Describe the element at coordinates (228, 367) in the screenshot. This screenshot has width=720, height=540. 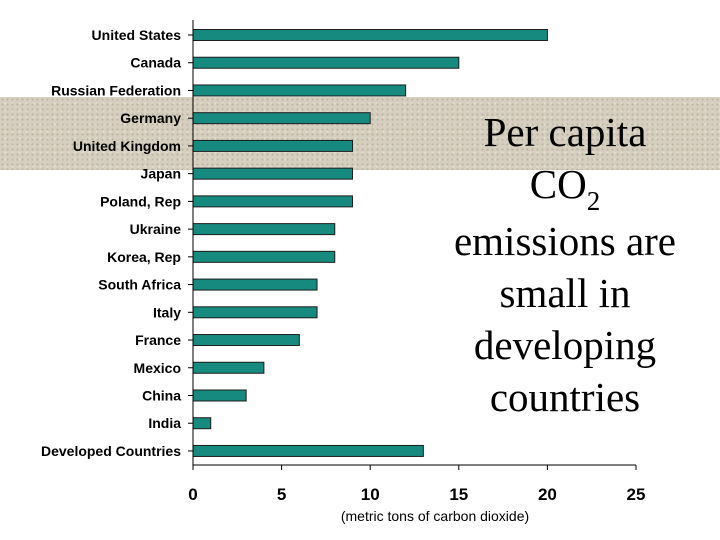
I see `bar-mexico` at that location.